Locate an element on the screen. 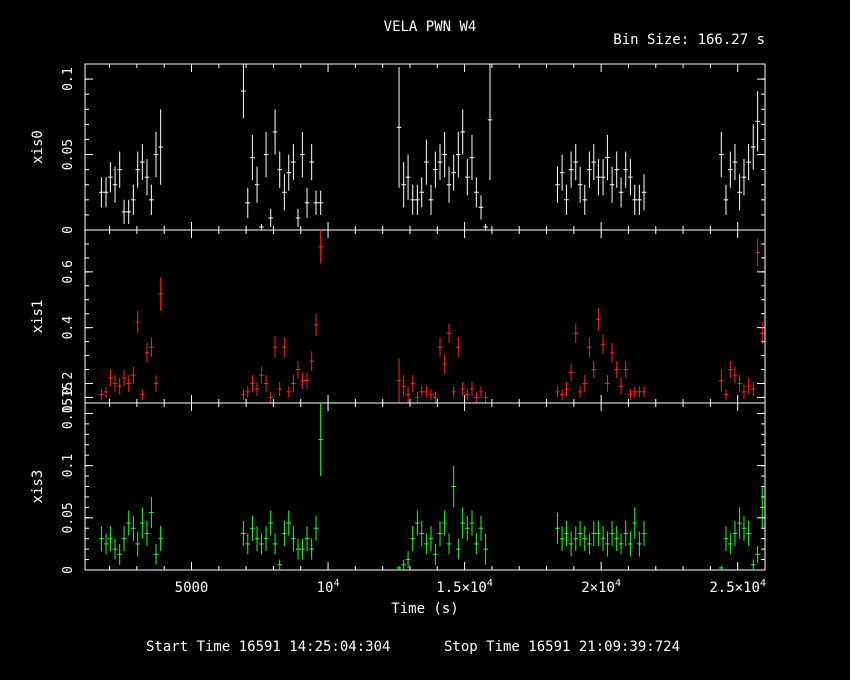 This screenshot has width=850, height=680. x-tick-label: 1.5×104 is located at coordinates (464, 587).